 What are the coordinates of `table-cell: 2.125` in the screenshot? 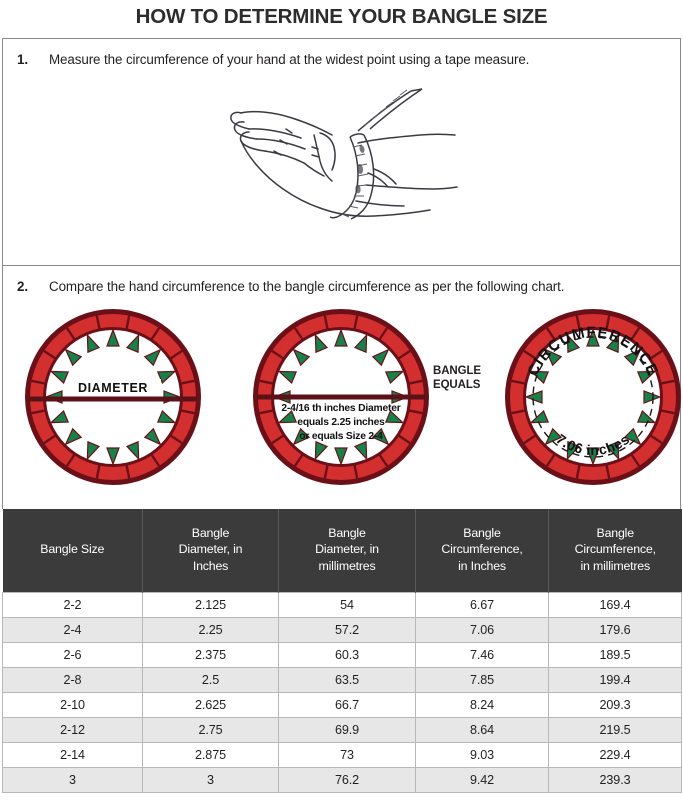 It's located at (210, 605).